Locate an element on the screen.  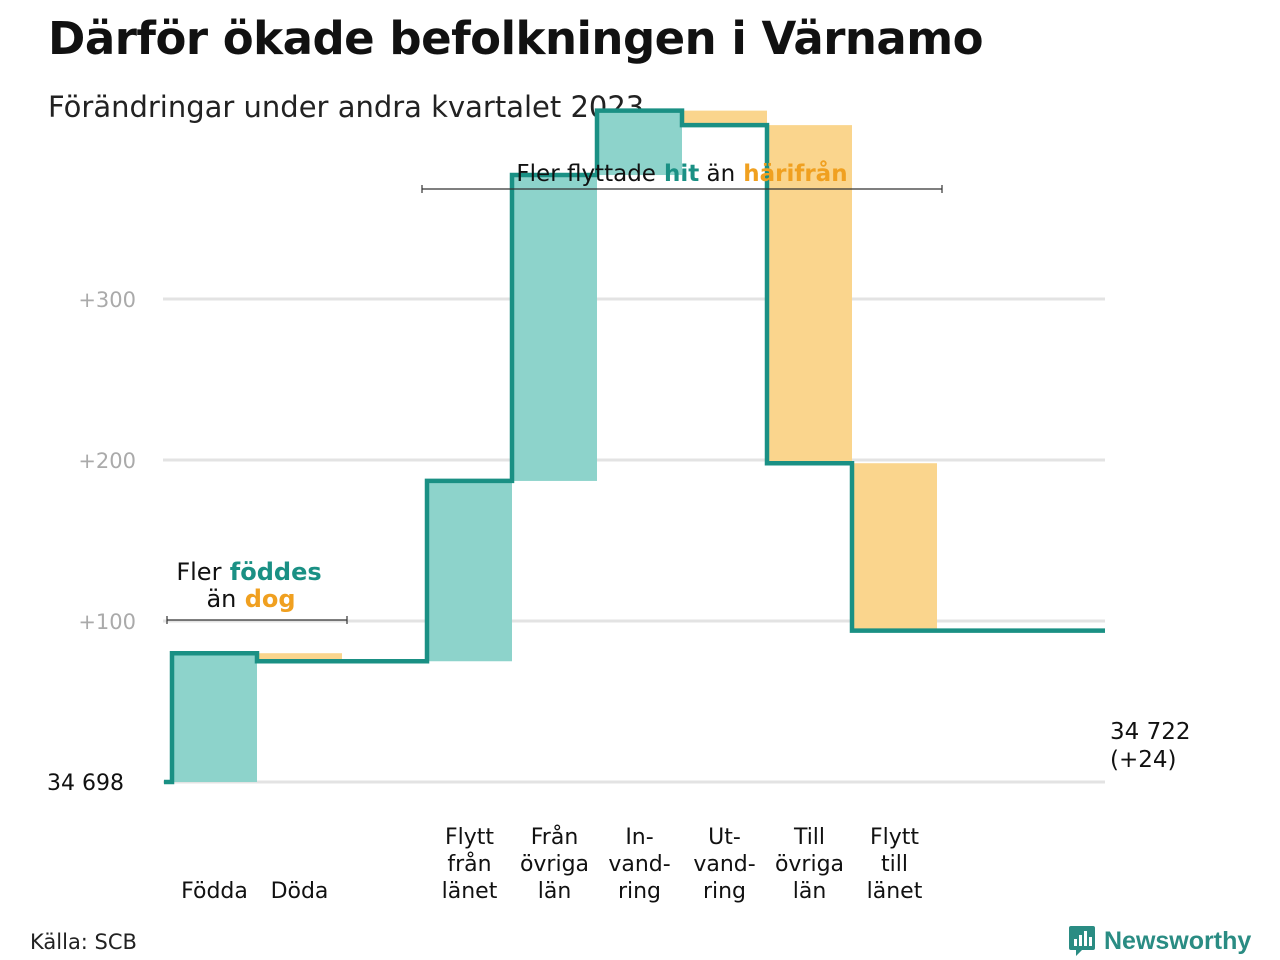
chart-title: Därför ökade befolkningen i Värnamo is located at coordinates (516, 38).